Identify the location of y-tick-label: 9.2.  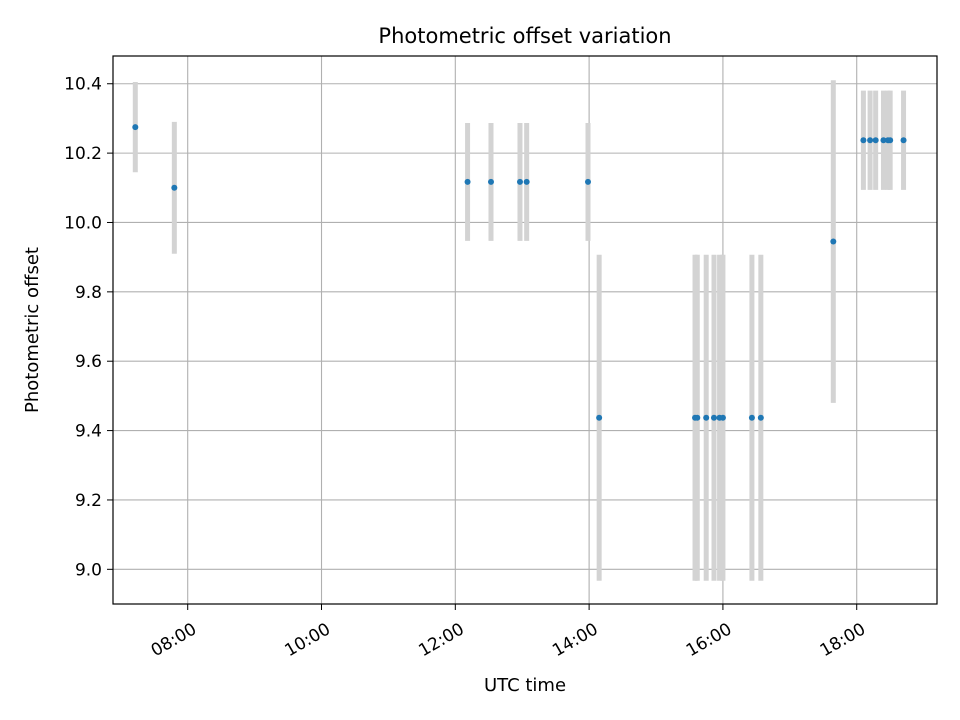
(88, 501).